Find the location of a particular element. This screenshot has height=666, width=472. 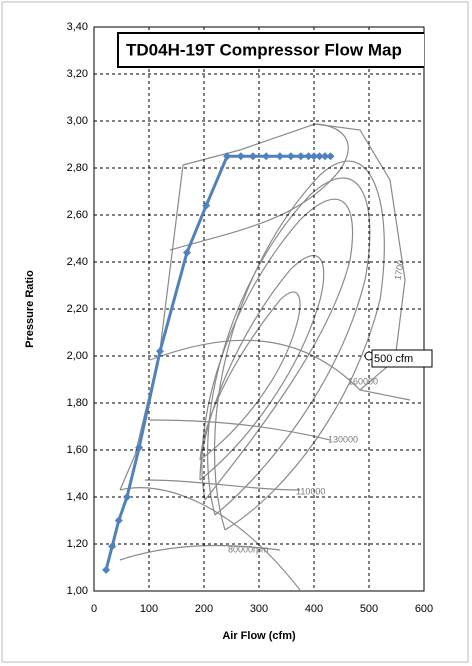

x-tick-label: 200 is located at coordinates (204, 609).